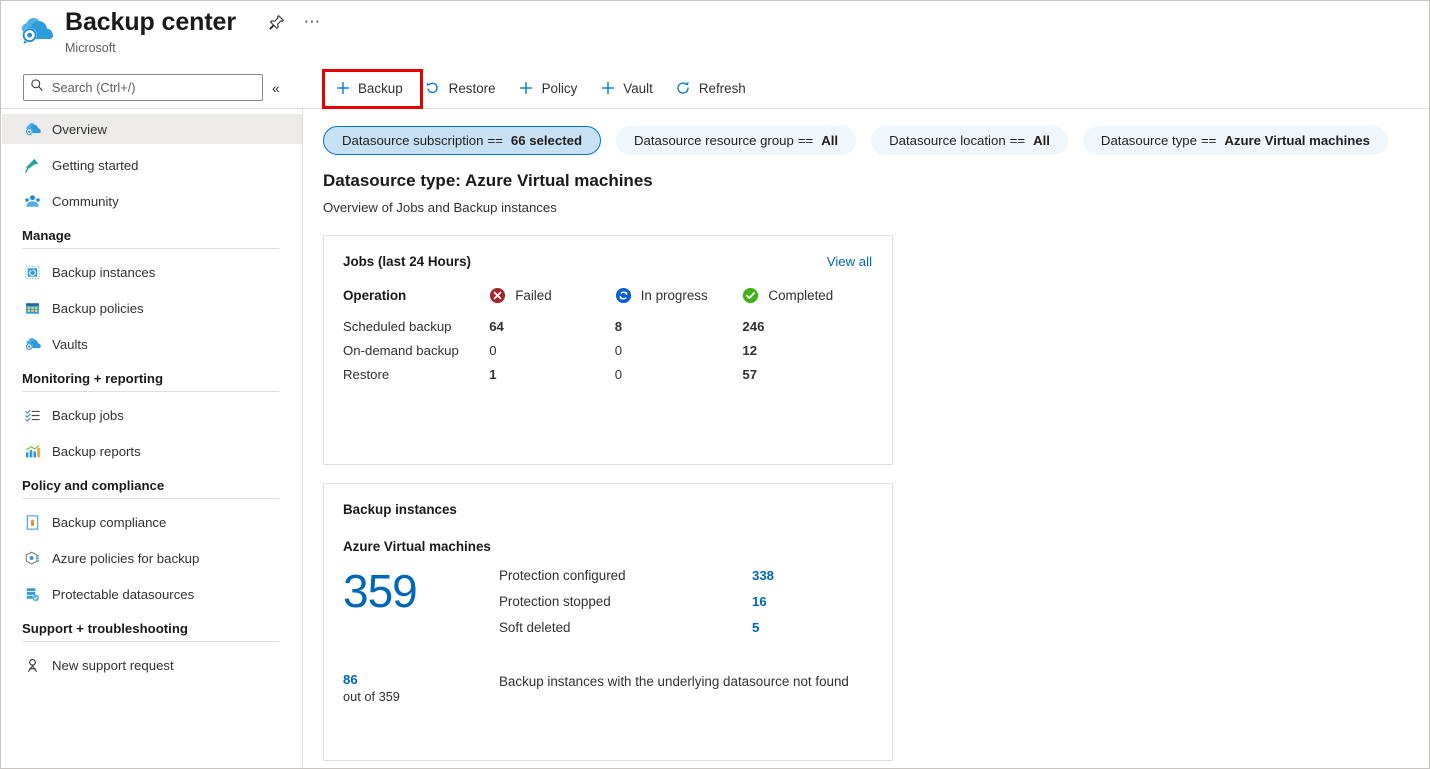 The image size is (1430, 769). Describe the element at coordinates (750, 374) in the screenshot. I see `jobs-row-completed: 57` at that location.